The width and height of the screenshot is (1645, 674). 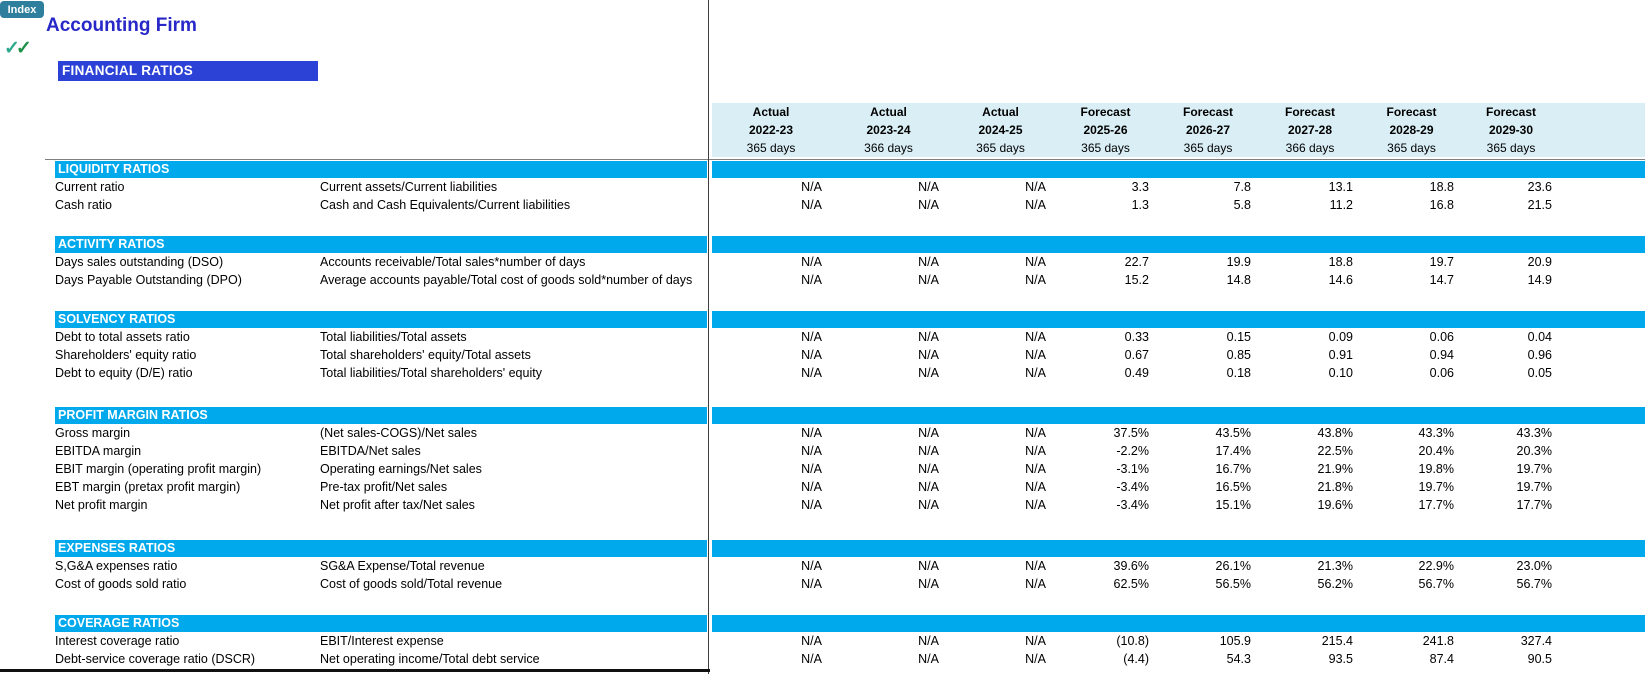 I want to click on cell-value: 23.6, so click(x=1539, y=187).